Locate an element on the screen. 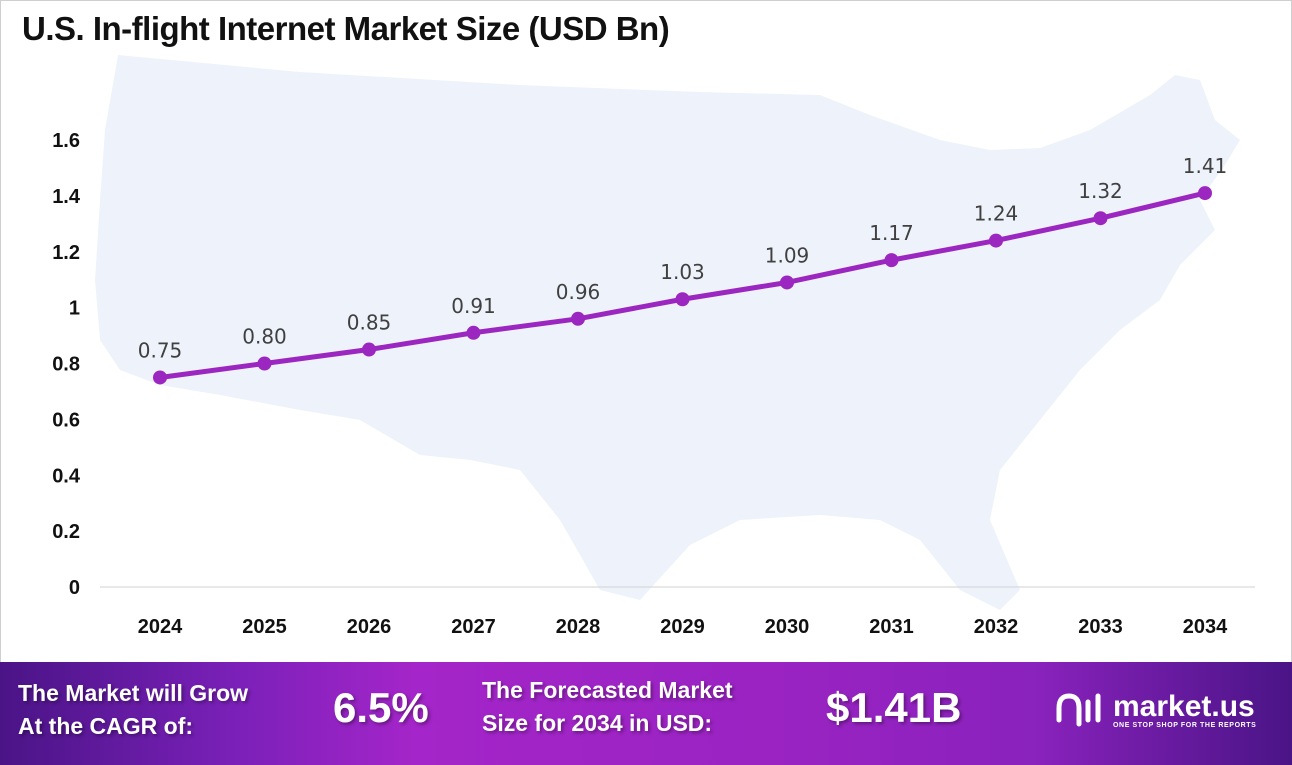 The image size is (1292, 765). x-tick-label: 2033 is located at coordinates (1100, 627).